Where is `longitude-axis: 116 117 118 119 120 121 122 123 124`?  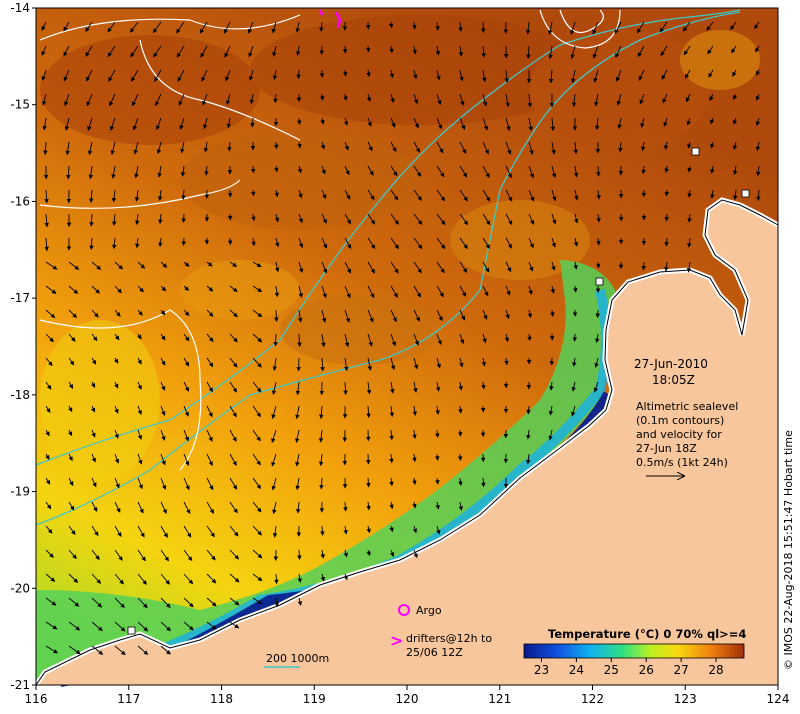 longitude-axis: 116 117 118 119 120 121 122 123 124 is located at coordinates (407, 695).